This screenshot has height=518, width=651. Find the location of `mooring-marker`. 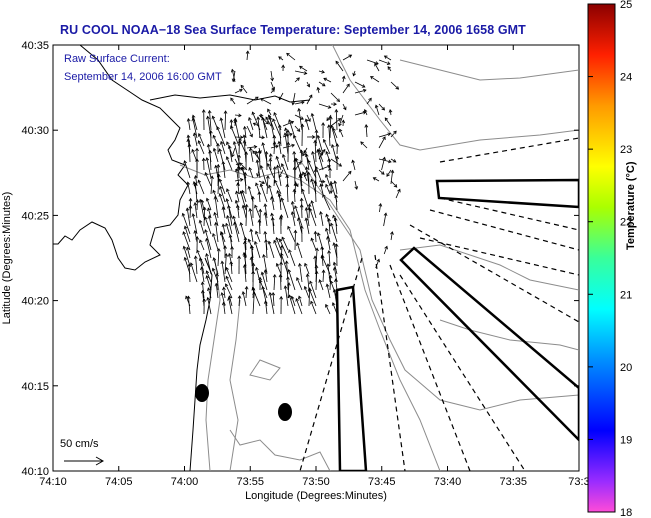

mooring-marker is located at coordinates (285, 412).